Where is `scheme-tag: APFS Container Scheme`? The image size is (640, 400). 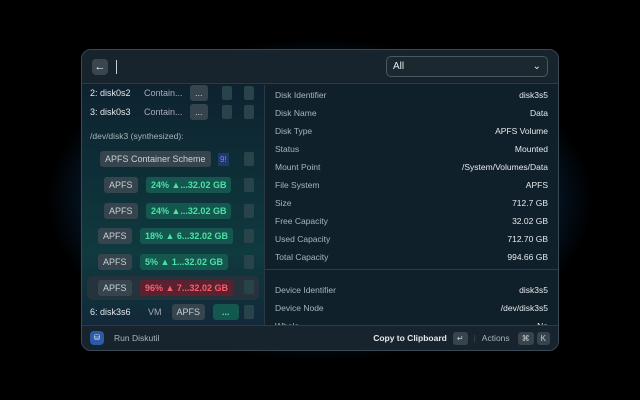 scheme-tag: APFS Container Scheme is located at coordinates (155, 159).